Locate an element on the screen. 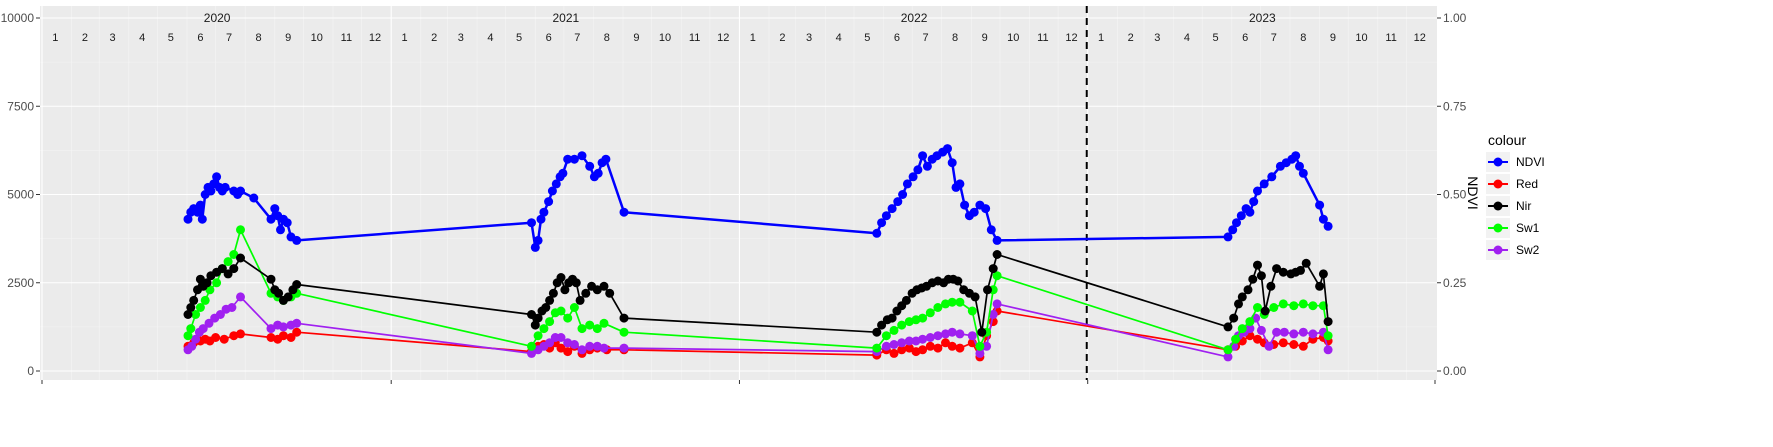 Image resolution: width=1773 pixels, height=447 pixels. legend-label: Sw2 is located at coordinates (1528, 250).